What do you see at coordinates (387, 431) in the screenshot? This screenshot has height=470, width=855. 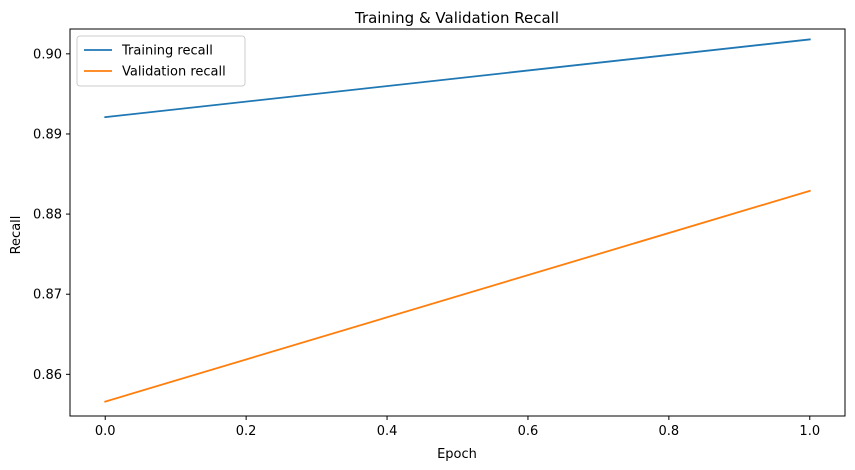 I see `x-tick-label: 0.4` at bounding box center [387, 431].